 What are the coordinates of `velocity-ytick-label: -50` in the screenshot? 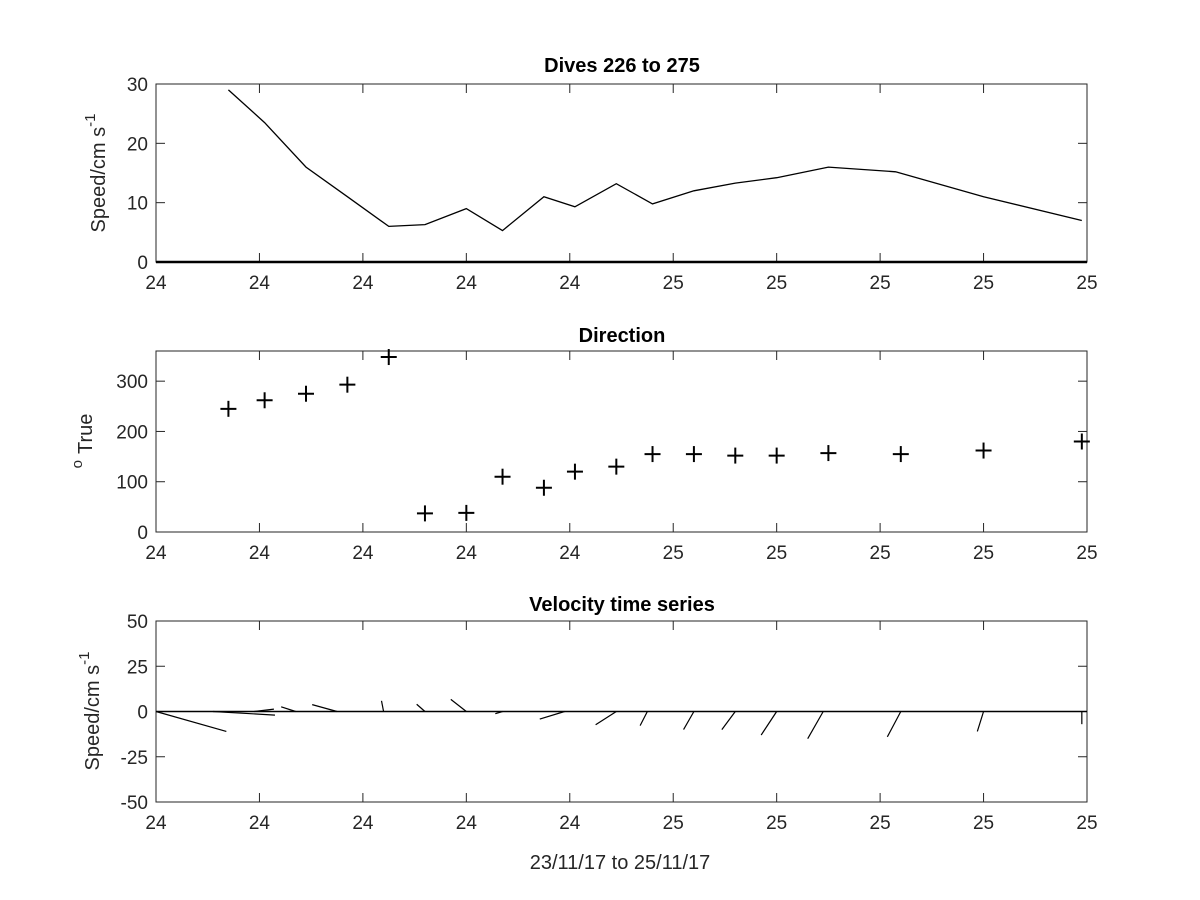 It's located at (134, 803).